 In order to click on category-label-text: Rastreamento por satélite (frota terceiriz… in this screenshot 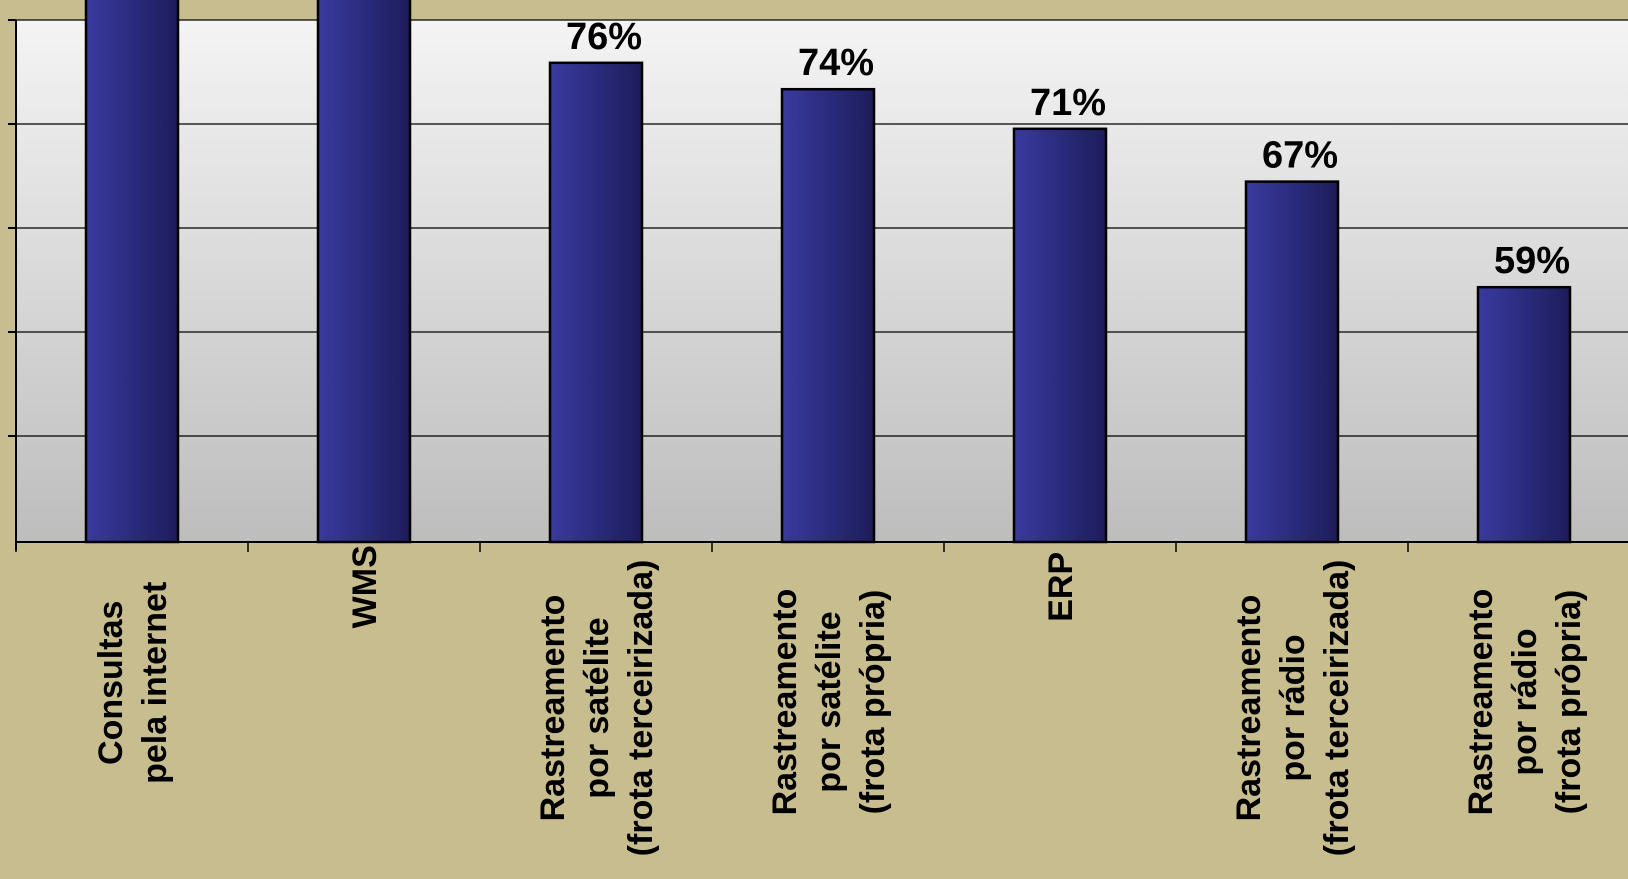, I will do `click(597, 708)`.